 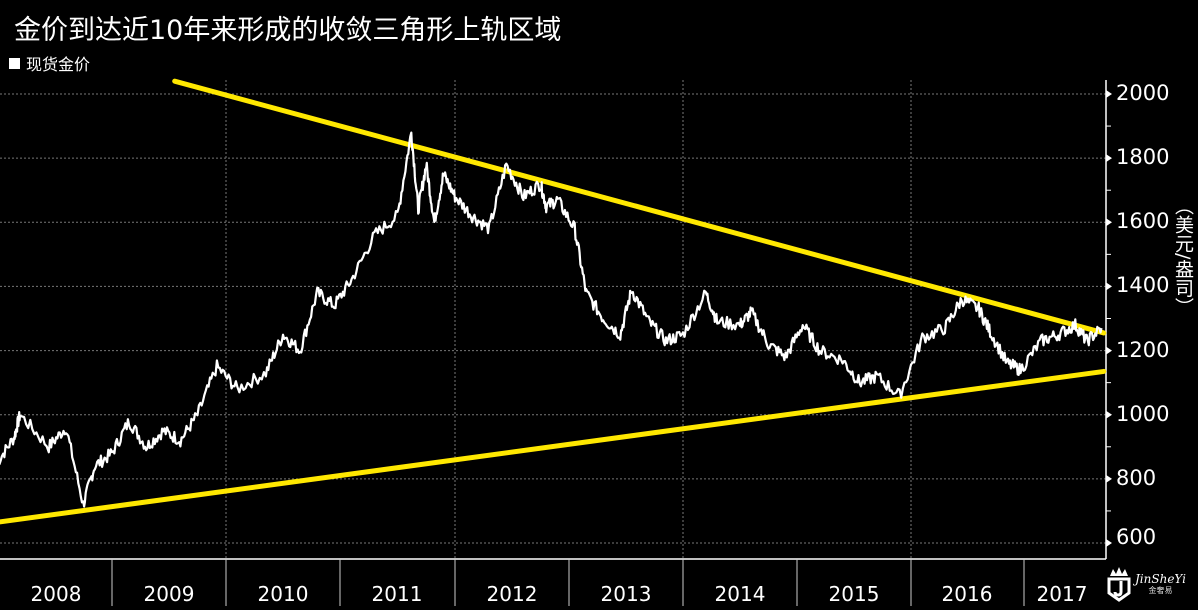 What do you see at coordinates (283, 594) in the screenshot?
I see `x-tick-label: 2010` at bounding box center [283, 594].